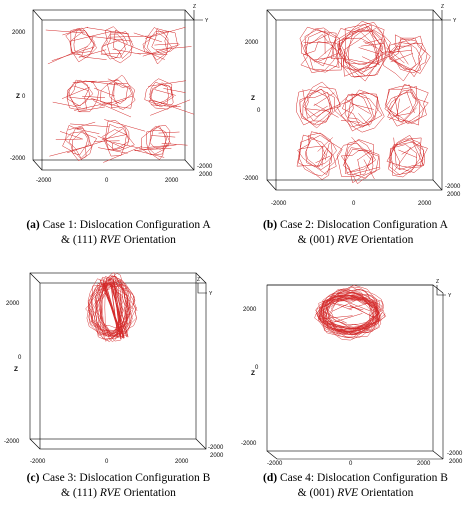  I want to click on axis-triad-icon: Z Y, so click(444, 289).